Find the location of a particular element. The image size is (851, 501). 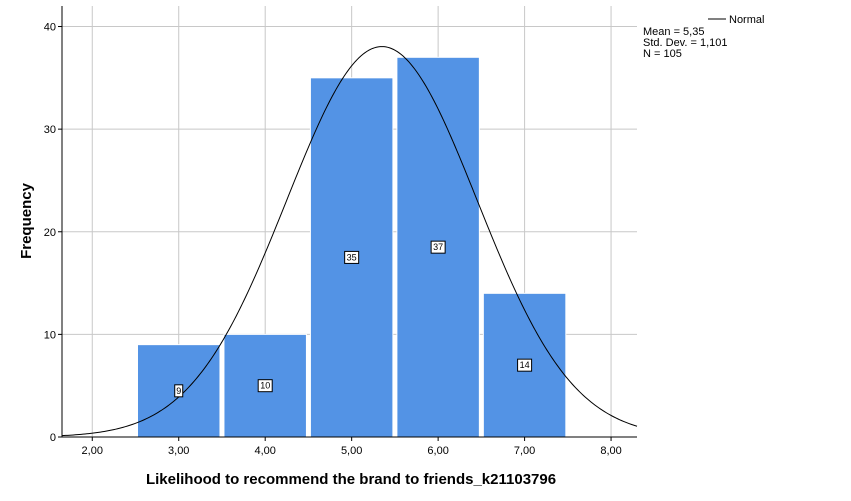

legend-stat-std-dev: Std. Dev. = 1,101 is located at coordinates (685, 43).